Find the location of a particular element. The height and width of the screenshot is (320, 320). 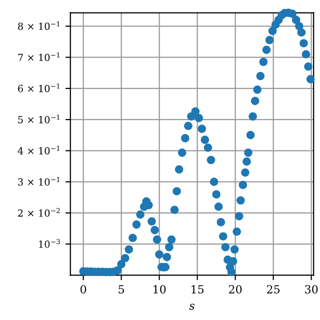

x-tick-label: 30 is located at coordinates (311, 289).